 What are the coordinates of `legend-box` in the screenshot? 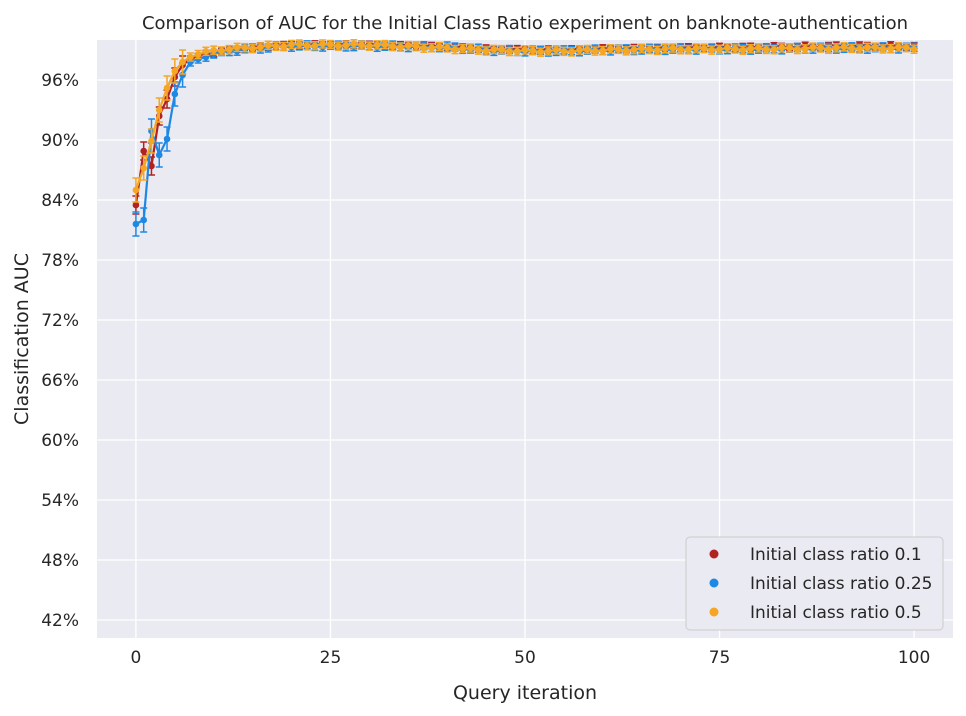 It's located at (814, 583).